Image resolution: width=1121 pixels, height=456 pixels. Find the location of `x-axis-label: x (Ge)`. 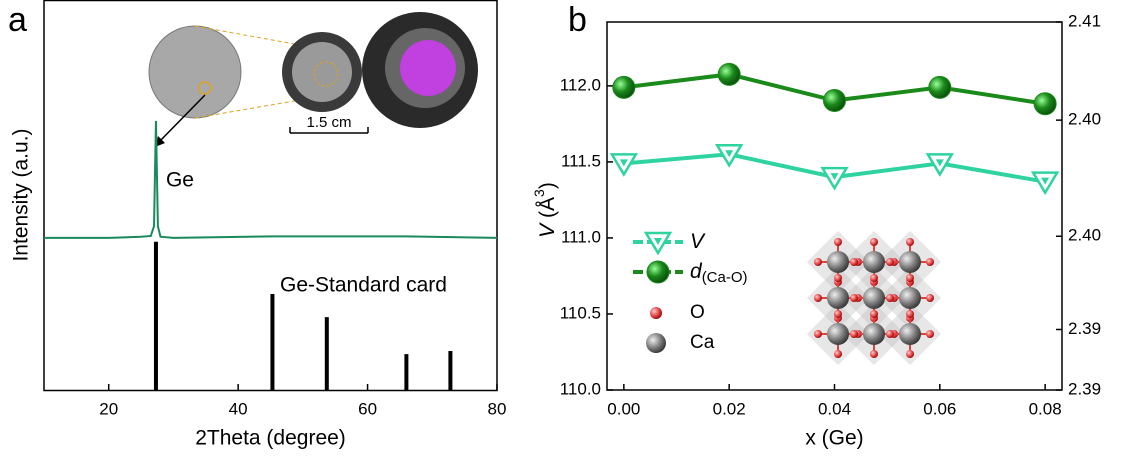

x-axis-label: x (Ge) is located at coordinates (834, 438).